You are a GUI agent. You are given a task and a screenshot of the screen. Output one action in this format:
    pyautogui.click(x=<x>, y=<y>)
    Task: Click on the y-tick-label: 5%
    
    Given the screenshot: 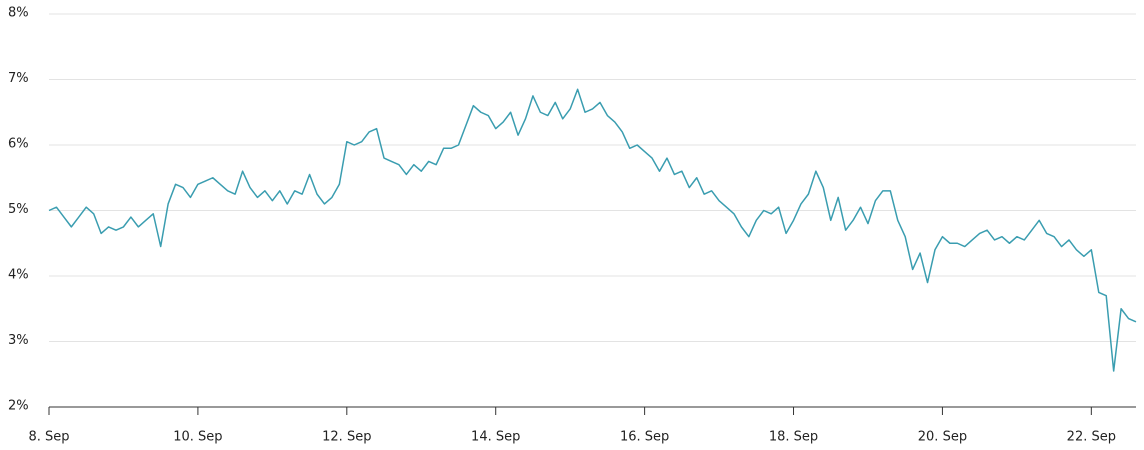 What is the action you would take?
    pyautogui.click(x=18, y=209)
    